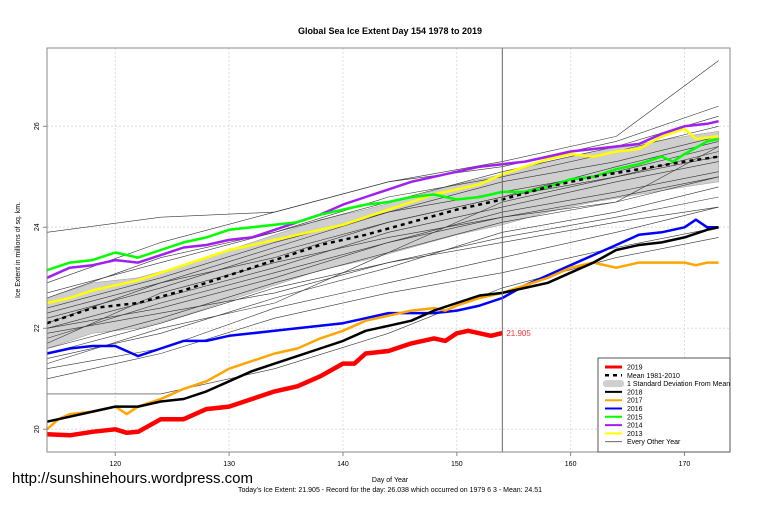 The image size is (760, 506). Describe the element at coordinates (390, 480) in the screenshot. I see `x-axis-label: Day of Year` at that location.